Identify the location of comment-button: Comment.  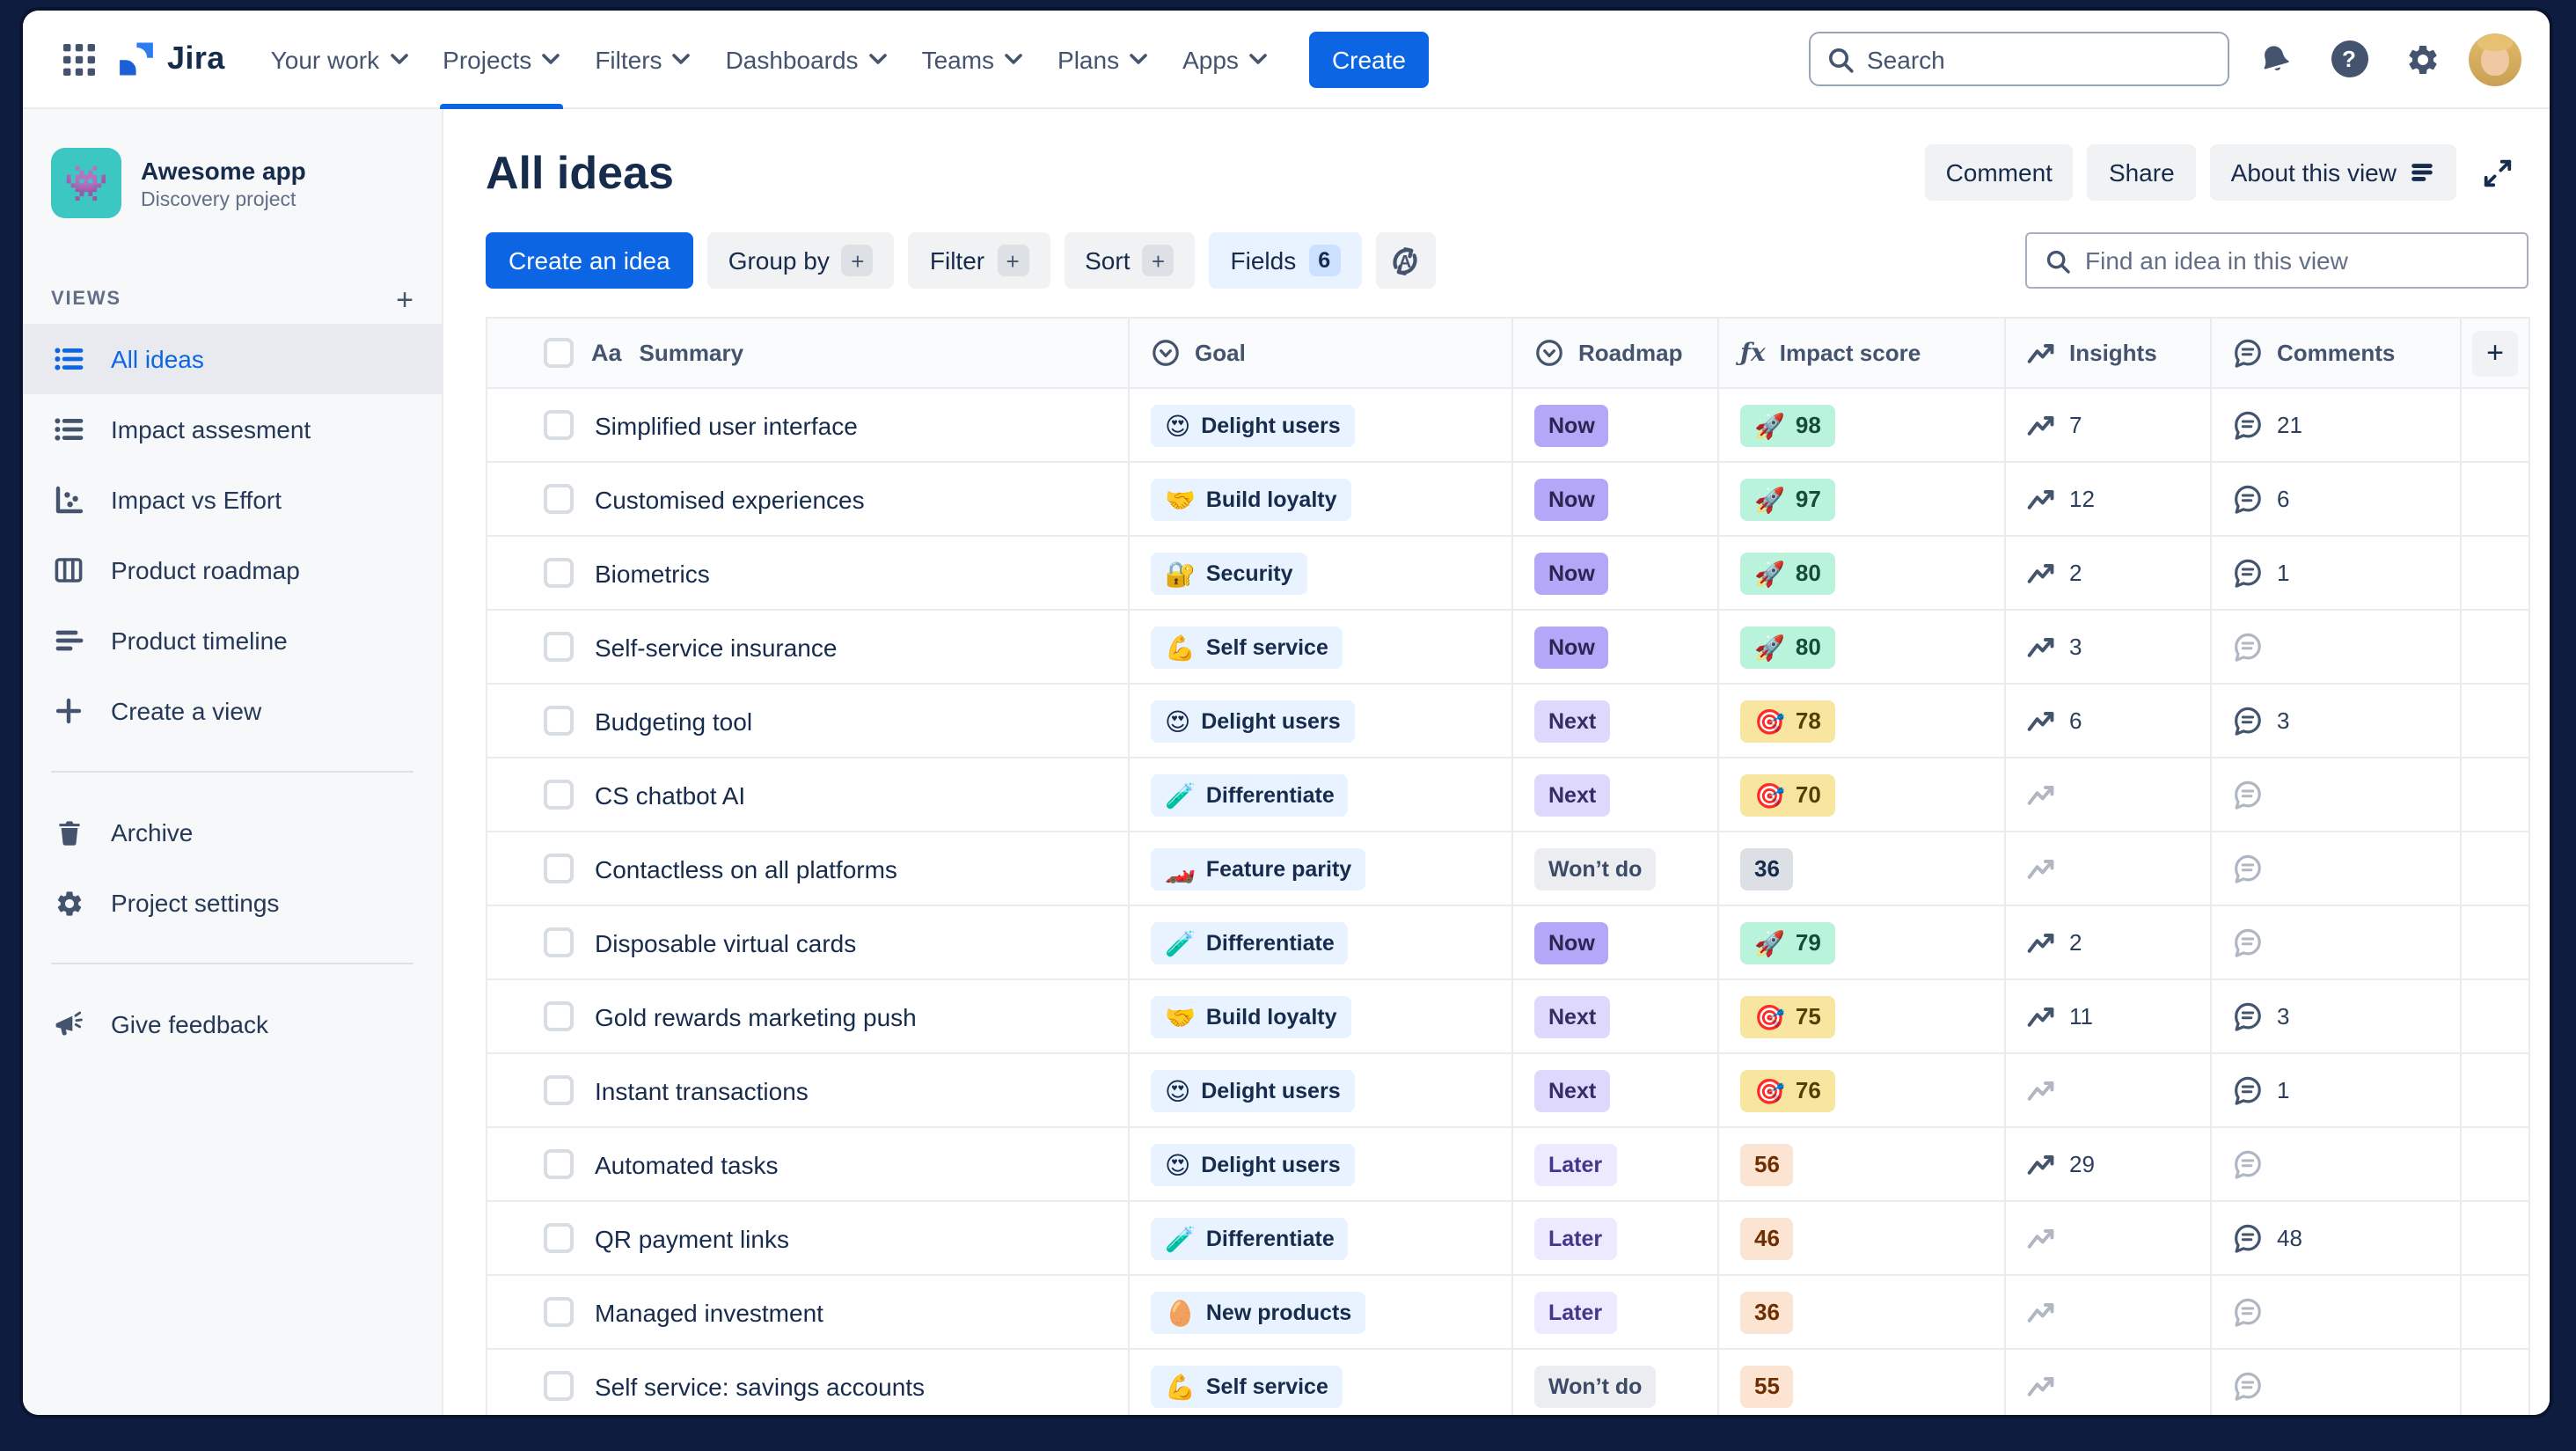
(1999, 172).